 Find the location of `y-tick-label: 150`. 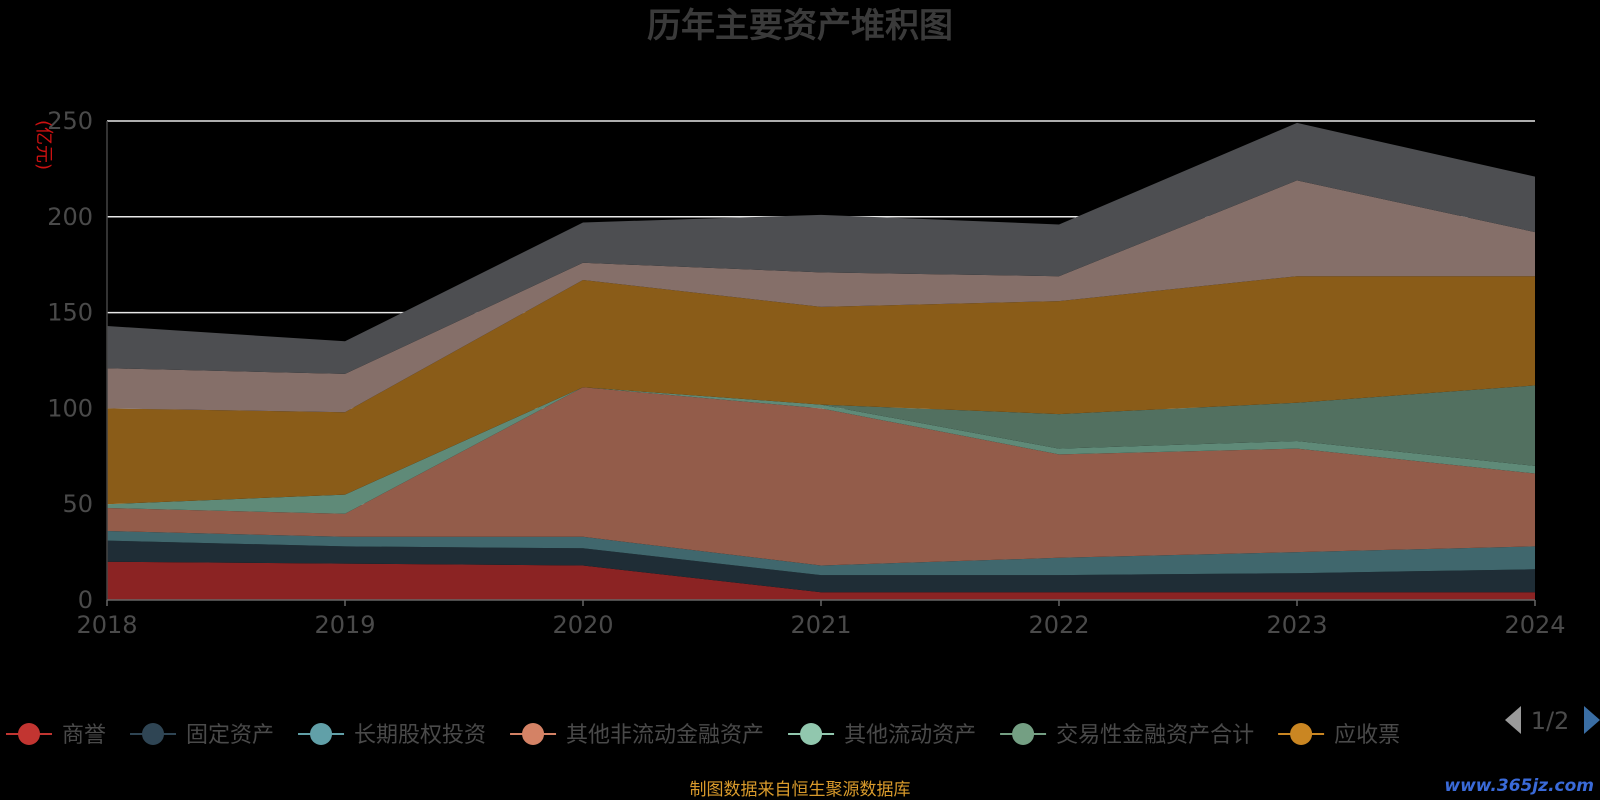

y-tick-label: 150 is located at coordinates (70, 313).